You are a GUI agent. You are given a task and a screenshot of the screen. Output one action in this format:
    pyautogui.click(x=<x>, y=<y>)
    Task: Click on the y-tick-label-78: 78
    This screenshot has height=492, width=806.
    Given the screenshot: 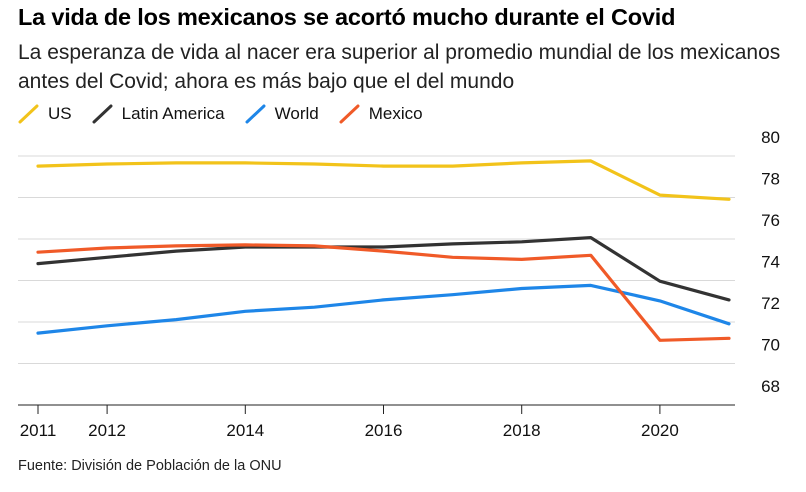 What is the action you would take?
    pyautogui.click(x=770, y=179)
    